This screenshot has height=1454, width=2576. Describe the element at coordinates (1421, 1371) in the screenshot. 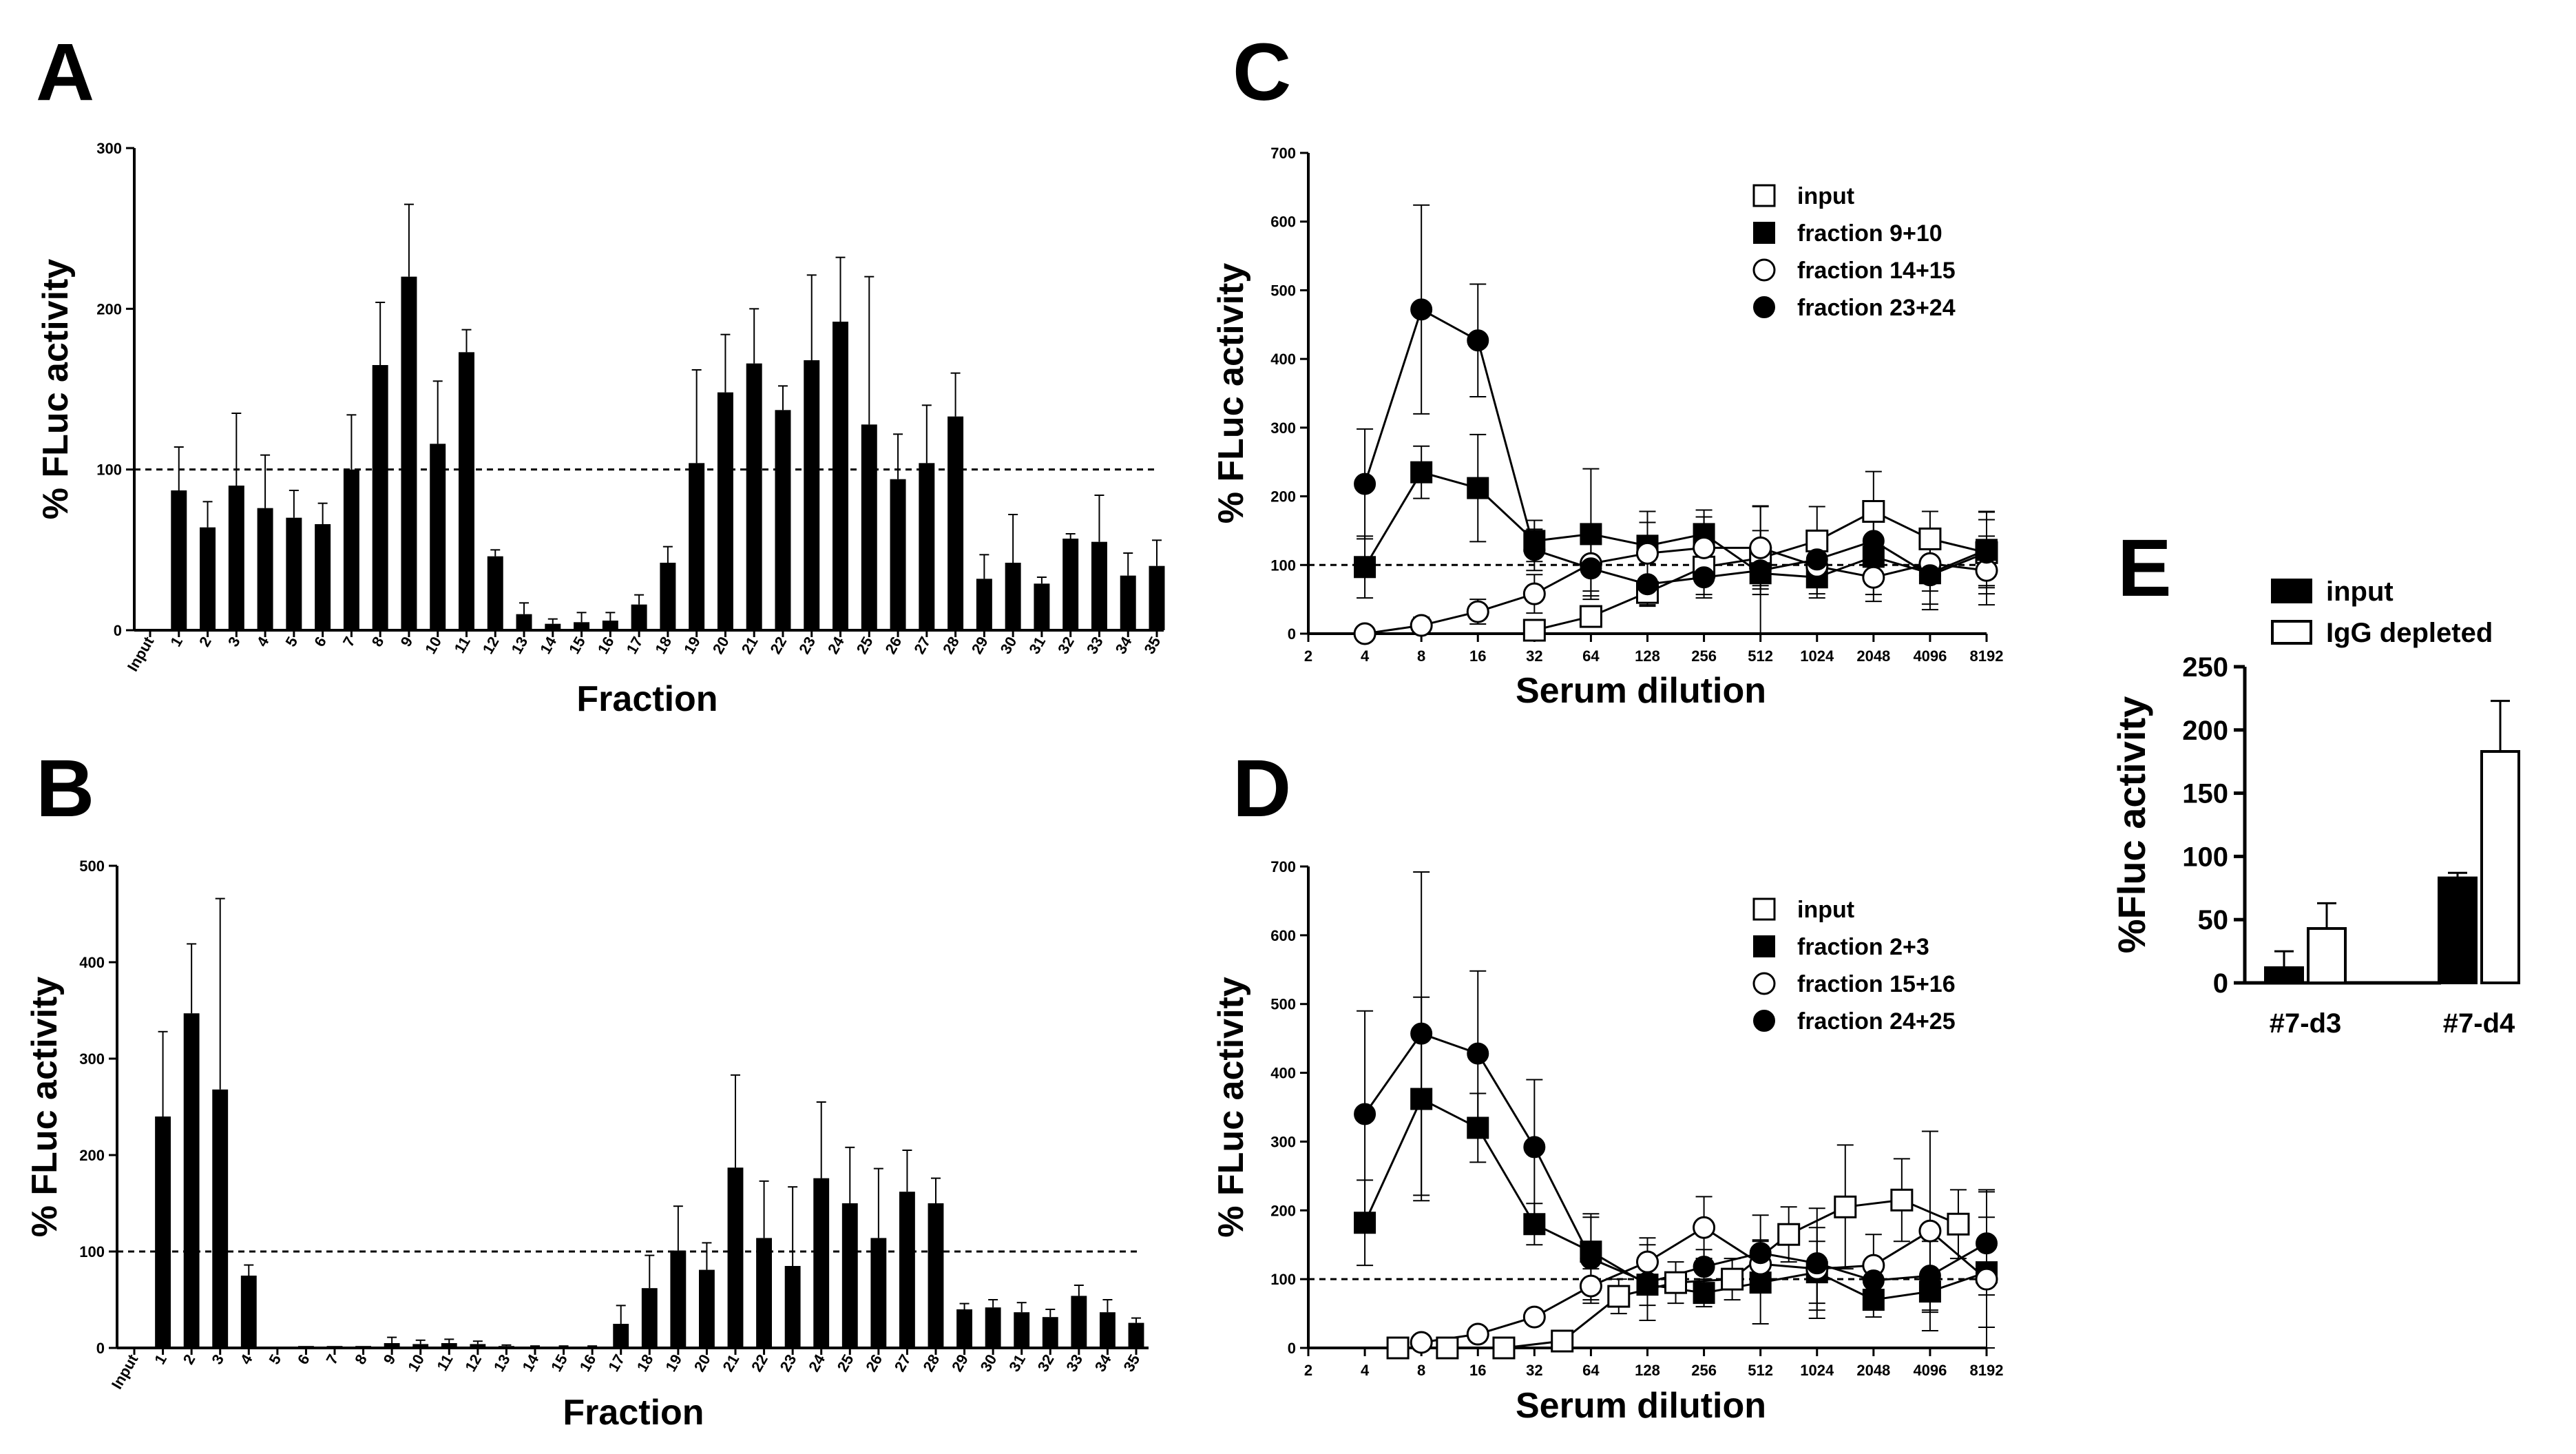

I see `x-tick-label: 8` at that location.